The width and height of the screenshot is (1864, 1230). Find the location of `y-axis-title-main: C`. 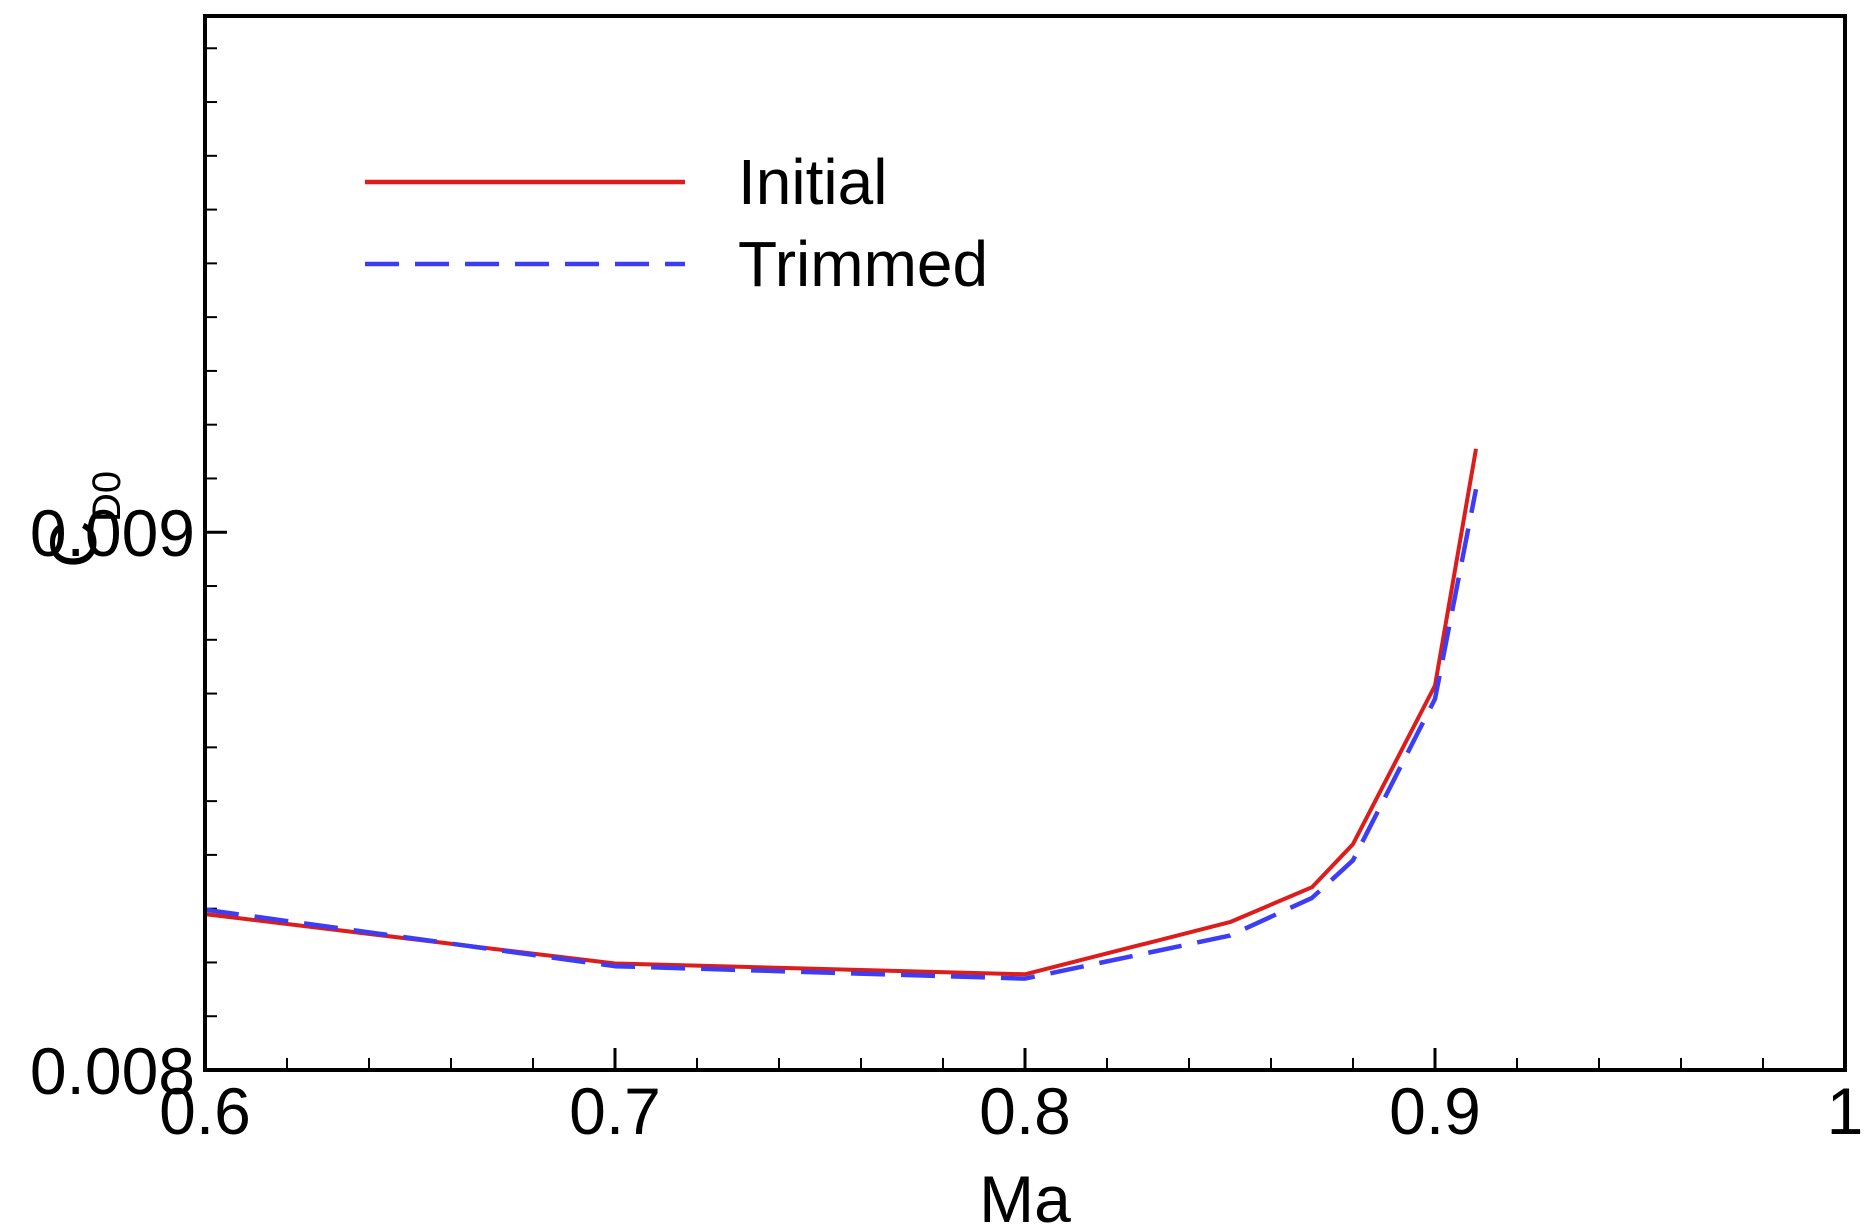

y-axis-title-main: C is located at coordinates (73, 544).